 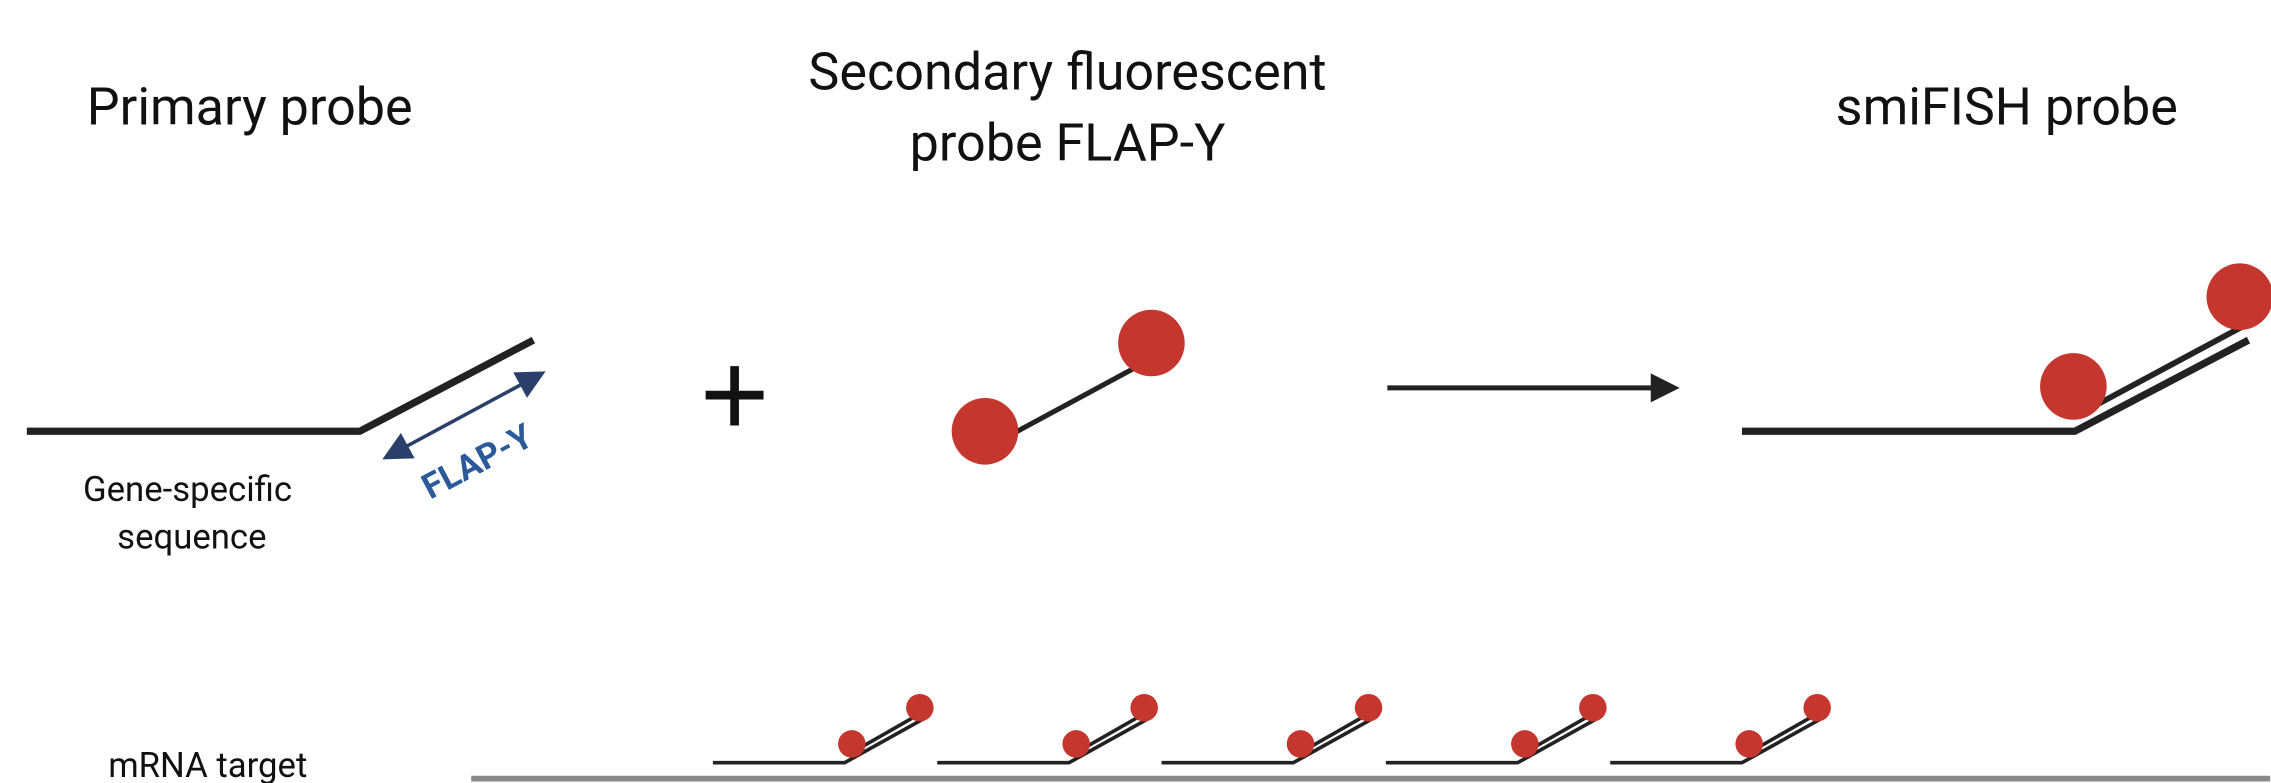 I want to click on smifish-probe, so click(x=2006, y=349).